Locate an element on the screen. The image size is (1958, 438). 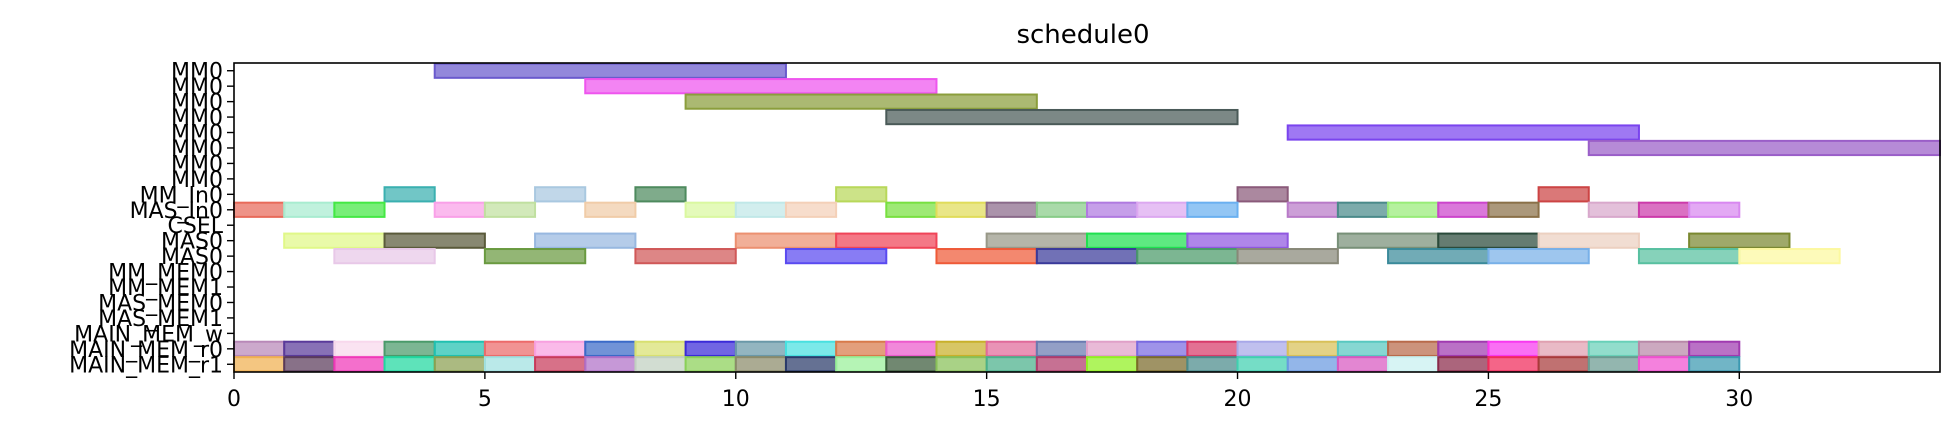
x-tick-label: 15 is located at coordinates (987, 399).